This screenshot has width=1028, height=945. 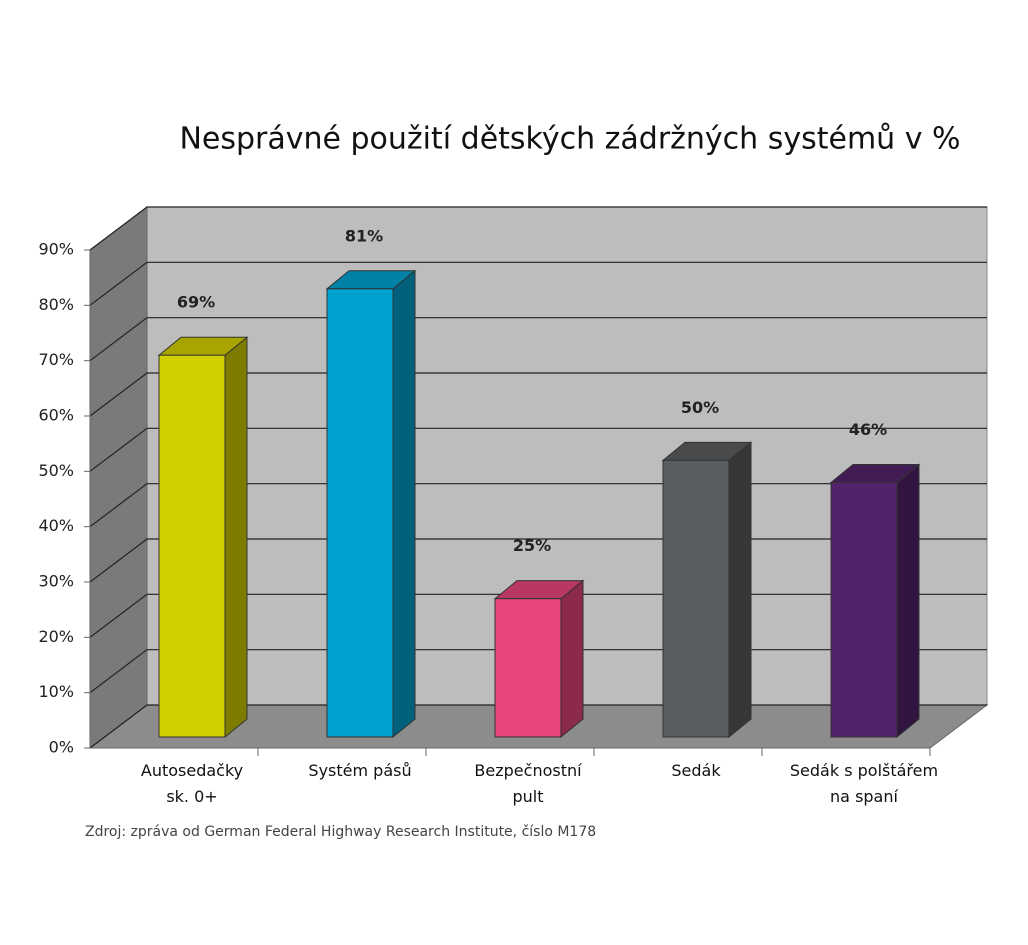 I want to click on y-tick-label: 50%, so click(x=56, y=470).